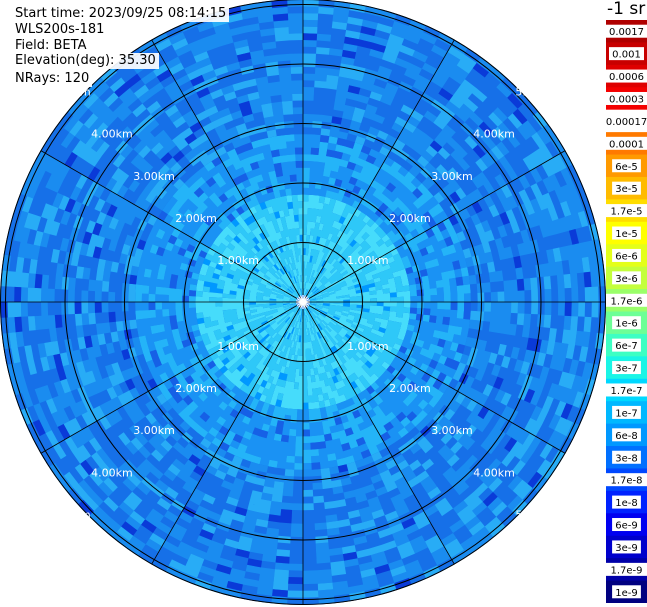 The height and width of the screenshot is (607, 647). I want to click on colorbar-label: 3e-9, so click(626, 548).